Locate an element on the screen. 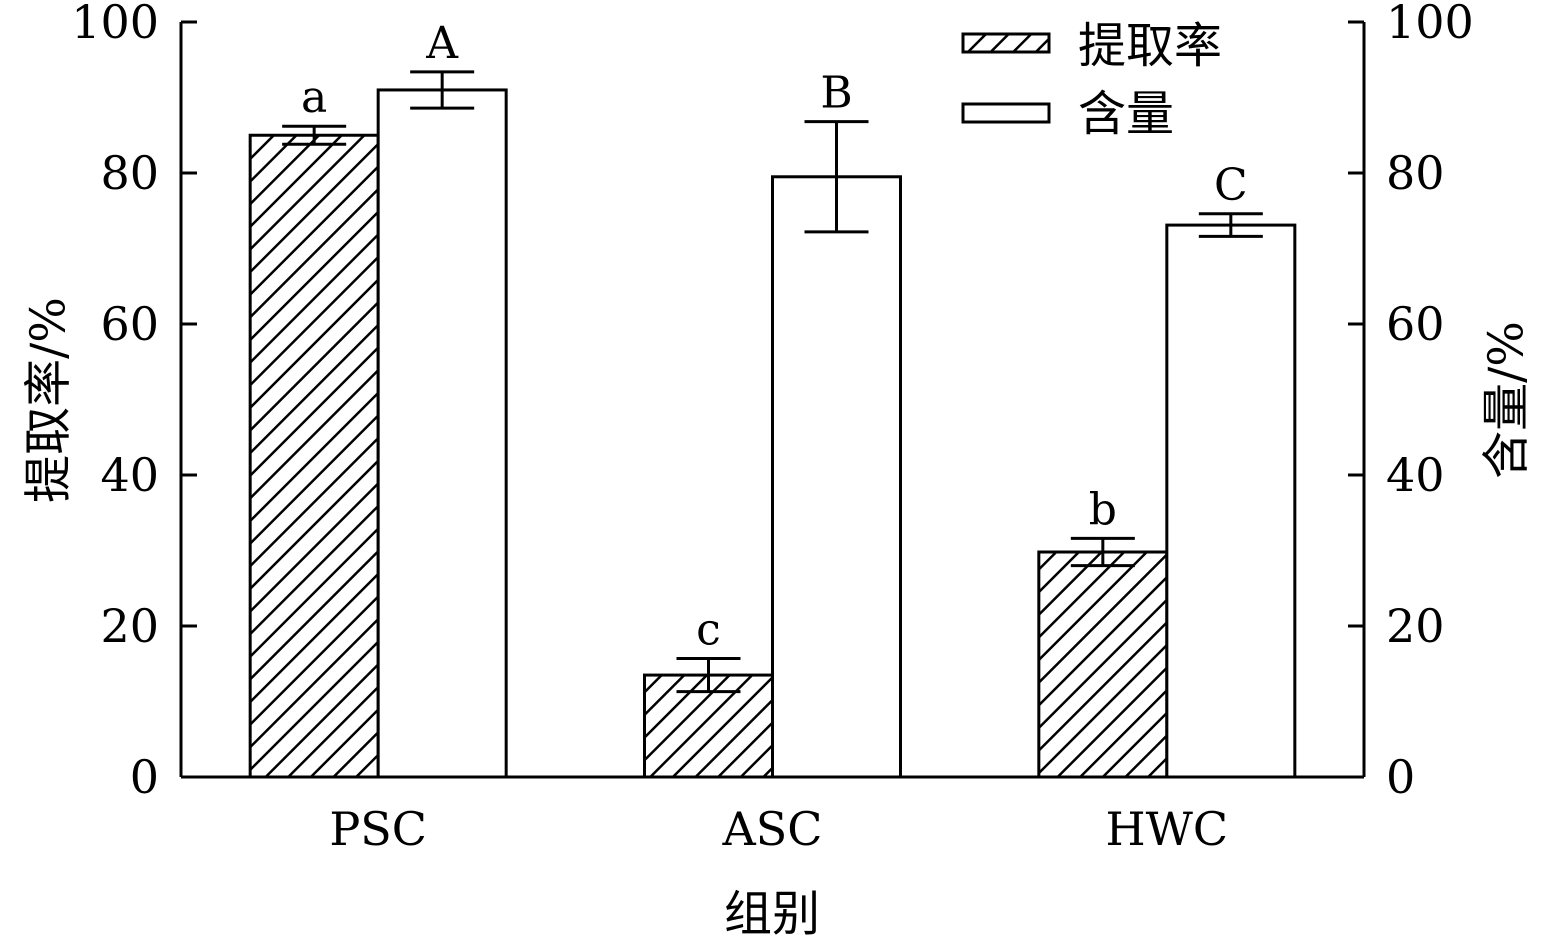 Image resolution: width=1544 pixels, height=941 pixels. left-y-axis-title: 提取率/% is located at coordinates (49, 400).